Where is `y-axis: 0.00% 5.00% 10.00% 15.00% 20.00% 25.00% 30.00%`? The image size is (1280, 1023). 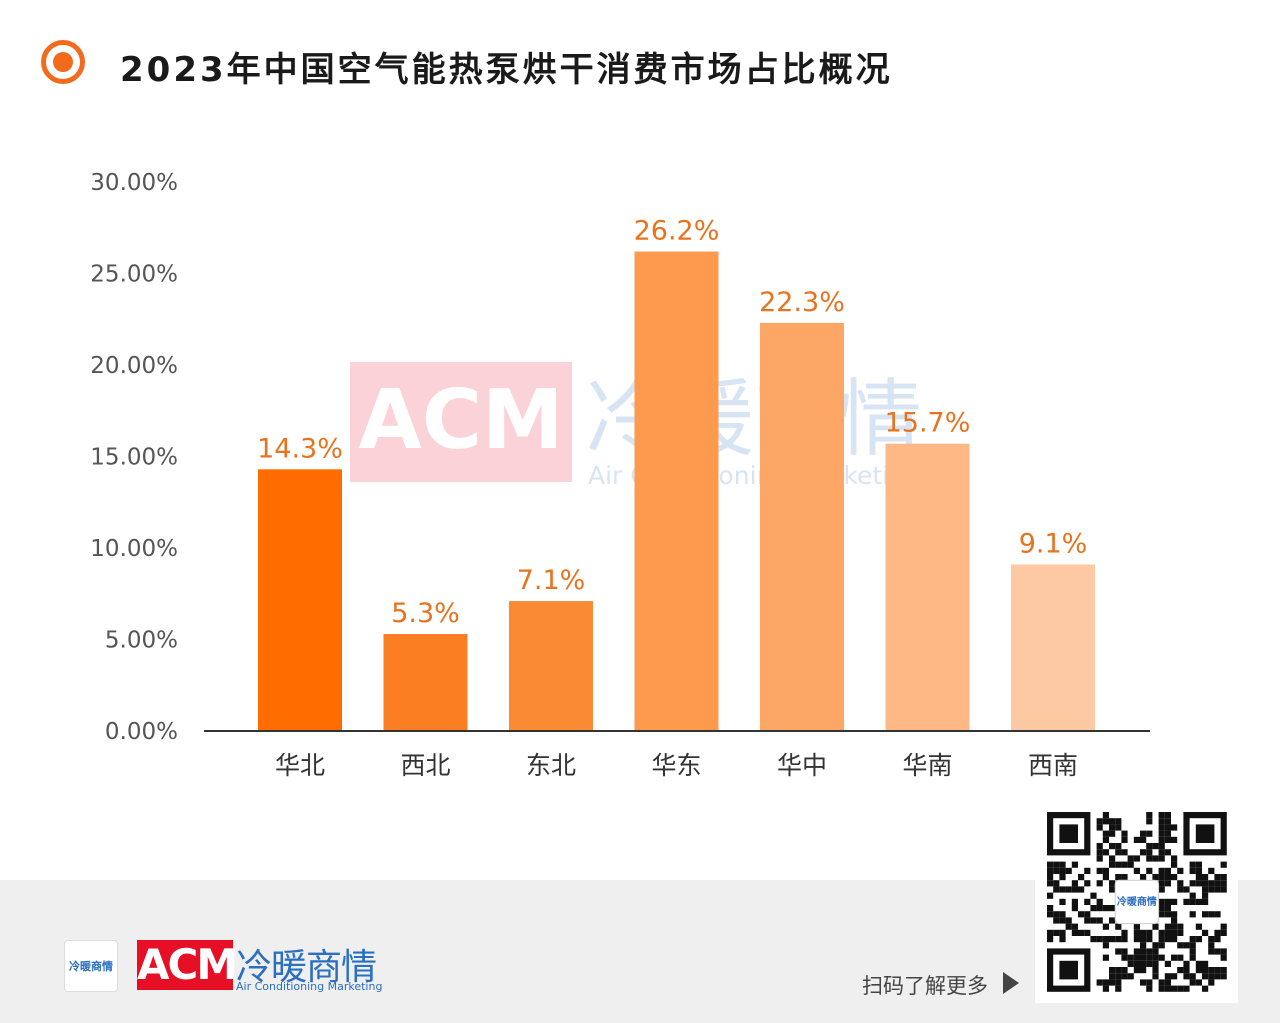
y-axis: 0.00% 5.00% 10.00% 15.00% 20.00% 25.00% 30.00% is located at coordinates (134, 457).